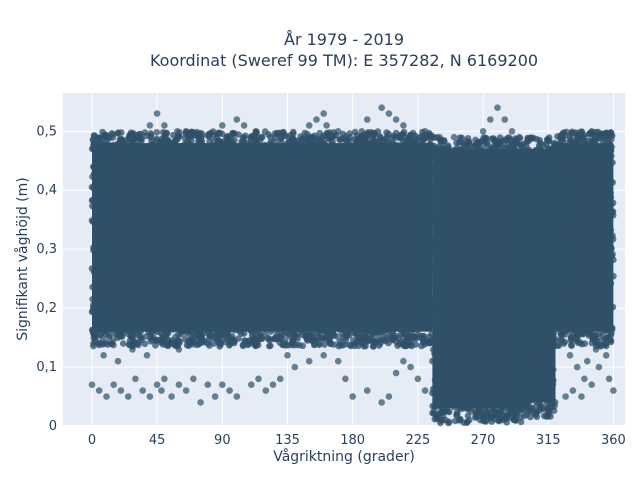 Image resolution: width=640 pixels, height=480 pixels. I want to click on chart-title-line1: År 1979 - 2019, so click(344, 39).